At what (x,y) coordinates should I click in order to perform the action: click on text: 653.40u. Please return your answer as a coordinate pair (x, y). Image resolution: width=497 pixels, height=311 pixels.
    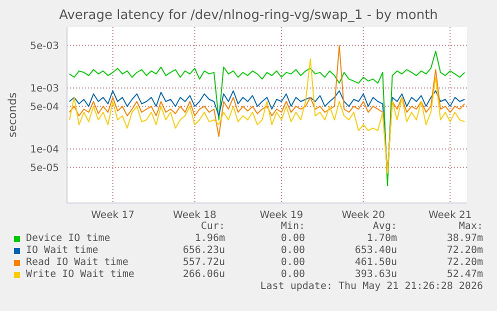
    Looking at the image, I should click on (375, 250).